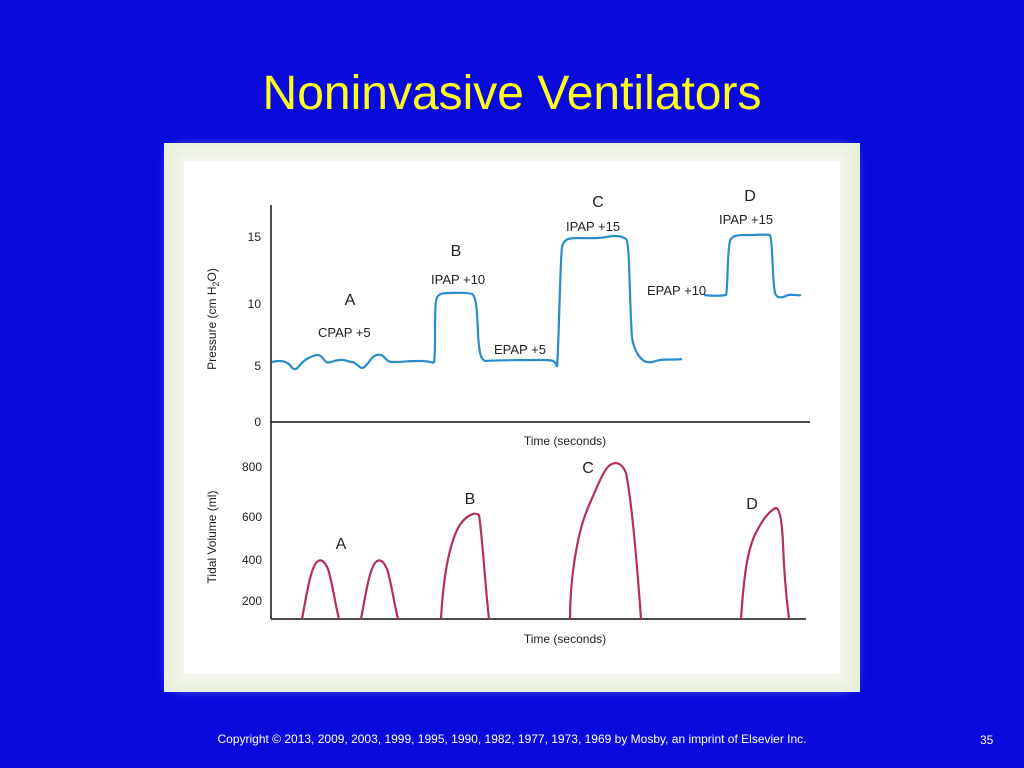  I want to click on slide-title: Noninvasive Ventilators, so click(512, 93).